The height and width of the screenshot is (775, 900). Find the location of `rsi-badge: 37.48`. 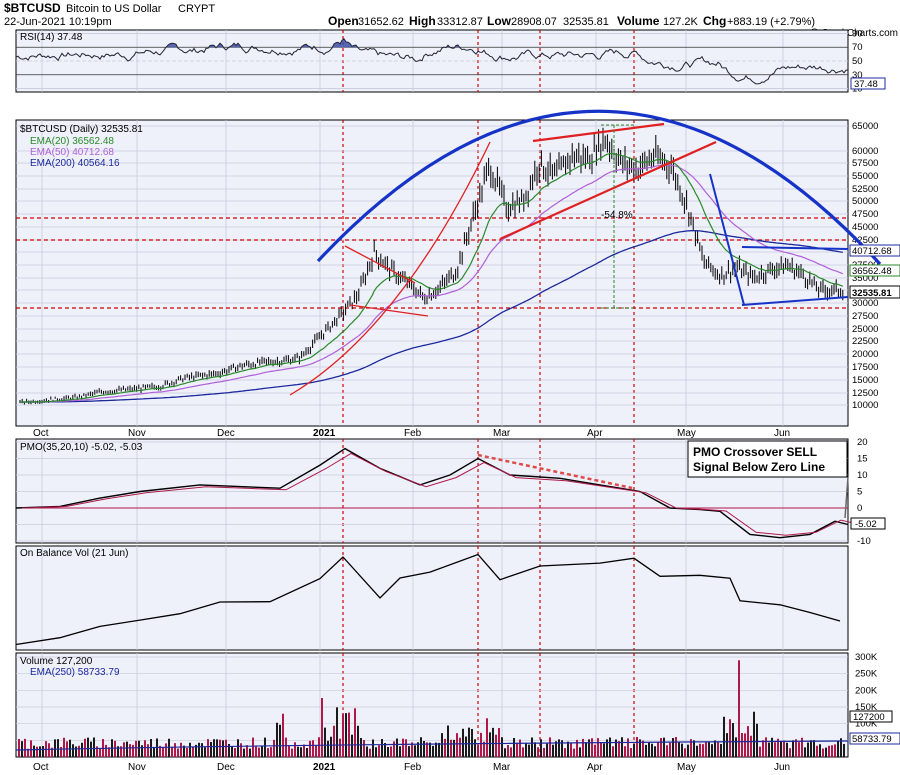

rsi-badge: 37.48 is located at coordinates (868, 83).